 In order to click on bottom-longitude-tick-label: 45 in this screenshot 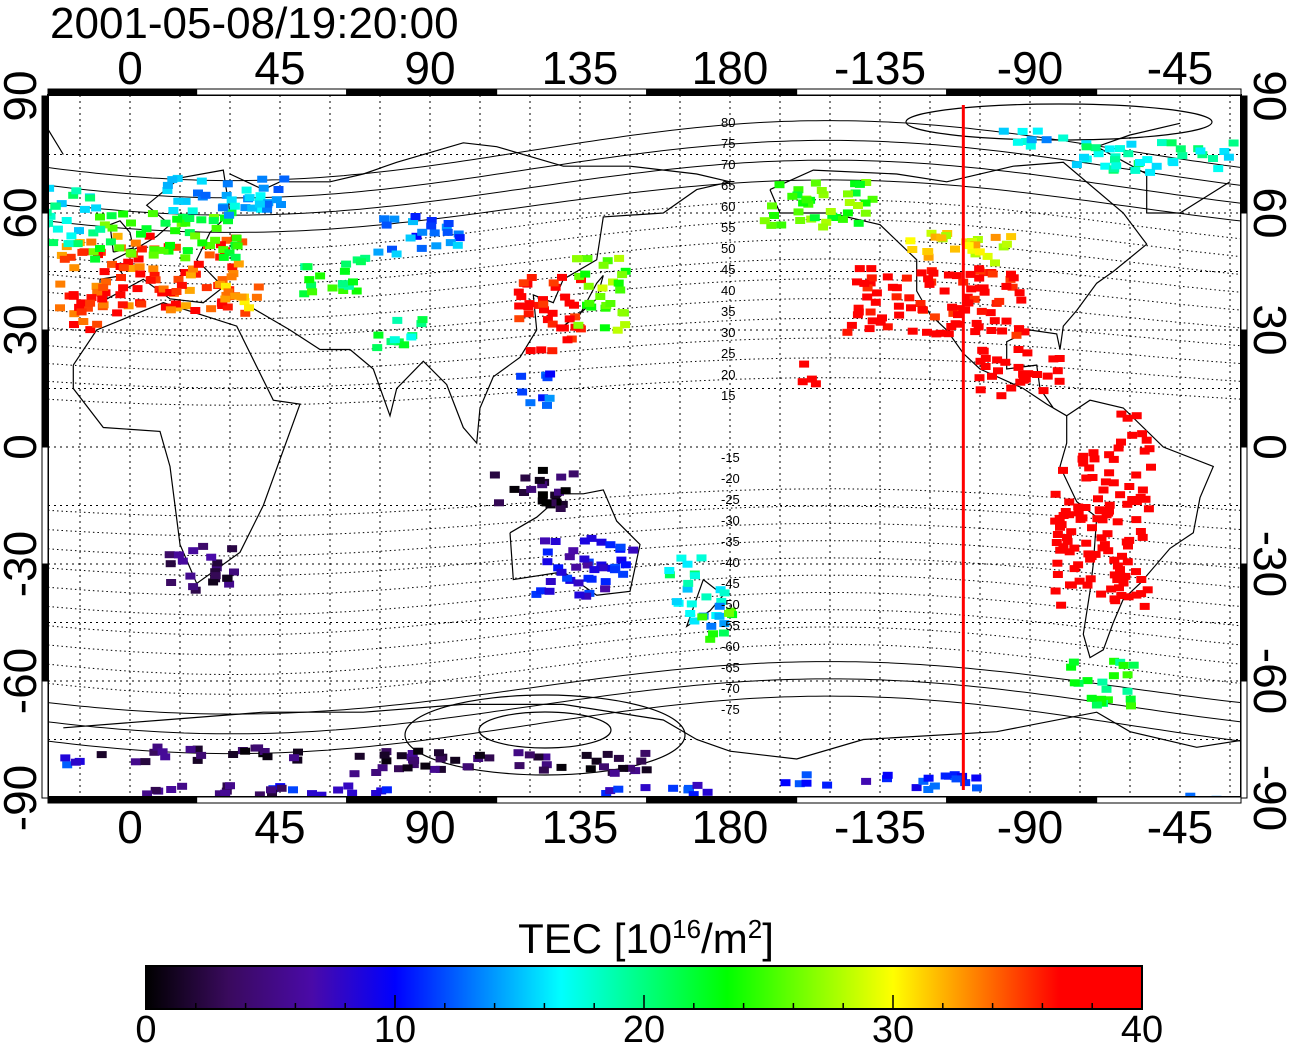, I will do `click(280, 827)`.